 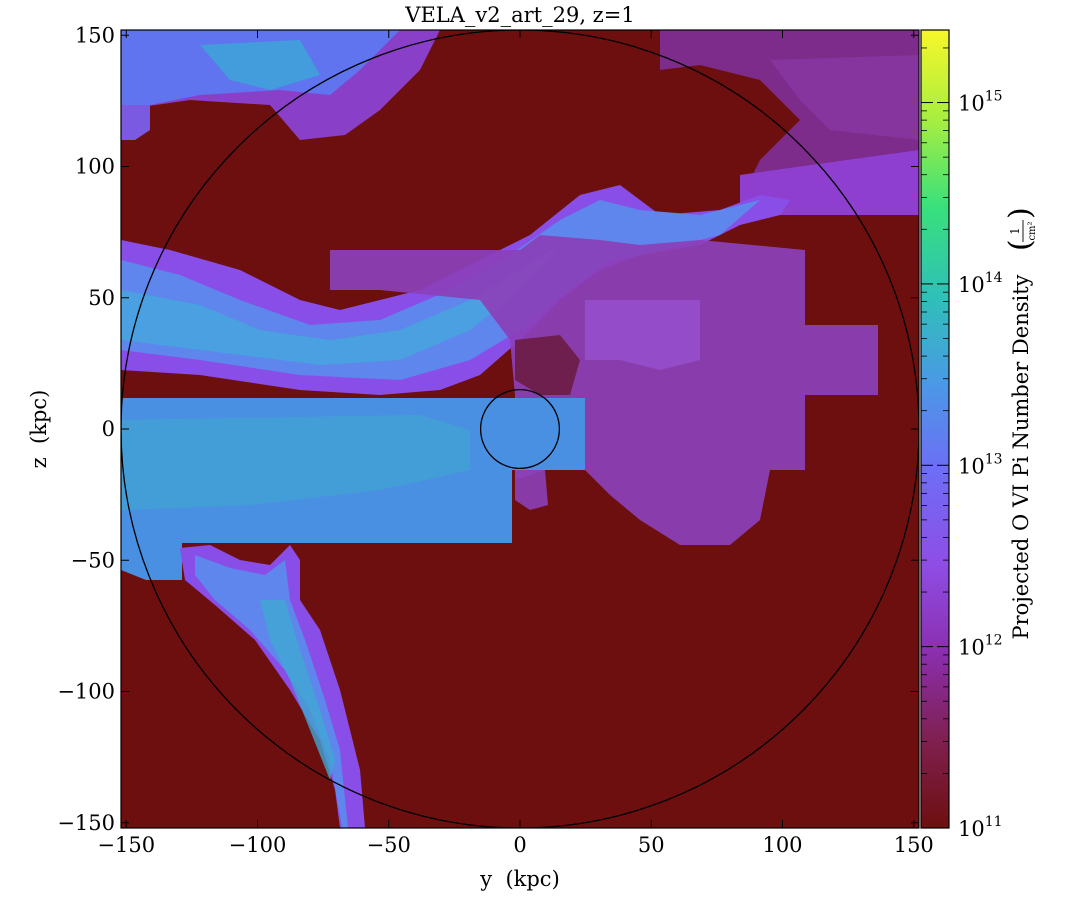 What do you see at coordinates (280, 85) in the screenshot?
I see `upper-left-structure` at bounding box center [280, 85].